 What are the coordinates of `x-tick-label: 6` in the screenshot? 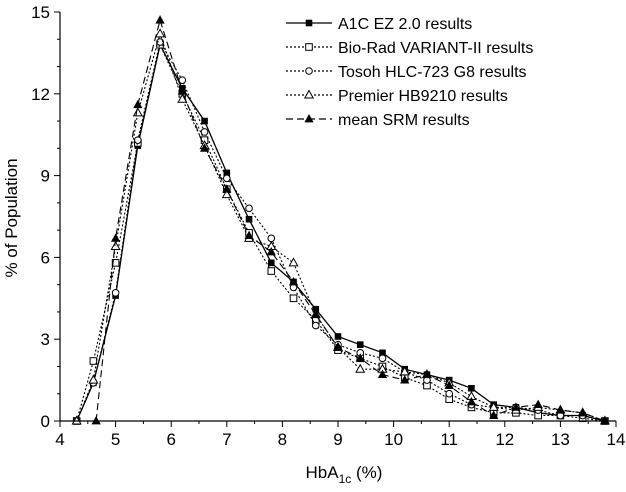 It's located at (170, 439).